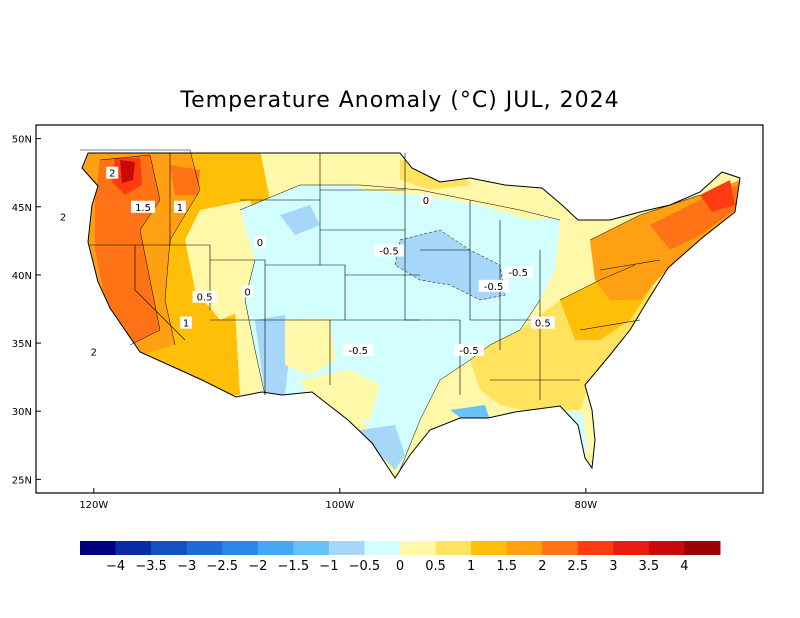 Image resolution: width=800 pixels, height=618 pixels. Describe the element at coordinates (506, 566) in the screenshot. I see `colorbar-tick-label: 1.5` at that location.